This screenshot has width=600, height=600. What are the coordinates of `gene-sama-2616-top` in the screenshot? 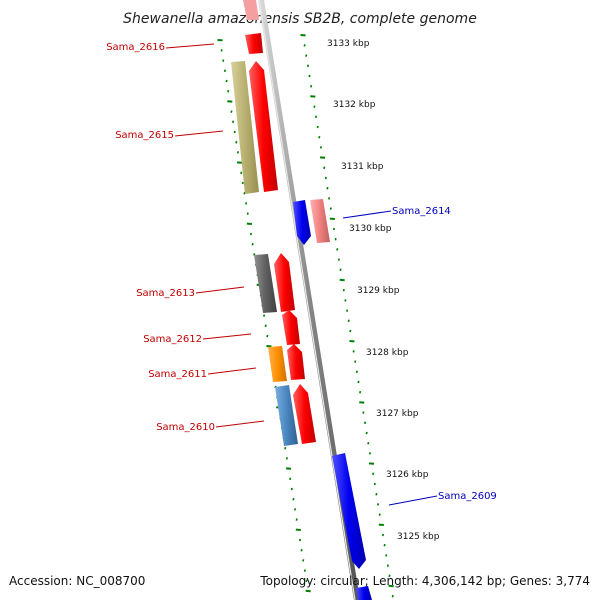 It's located at (251, 10).